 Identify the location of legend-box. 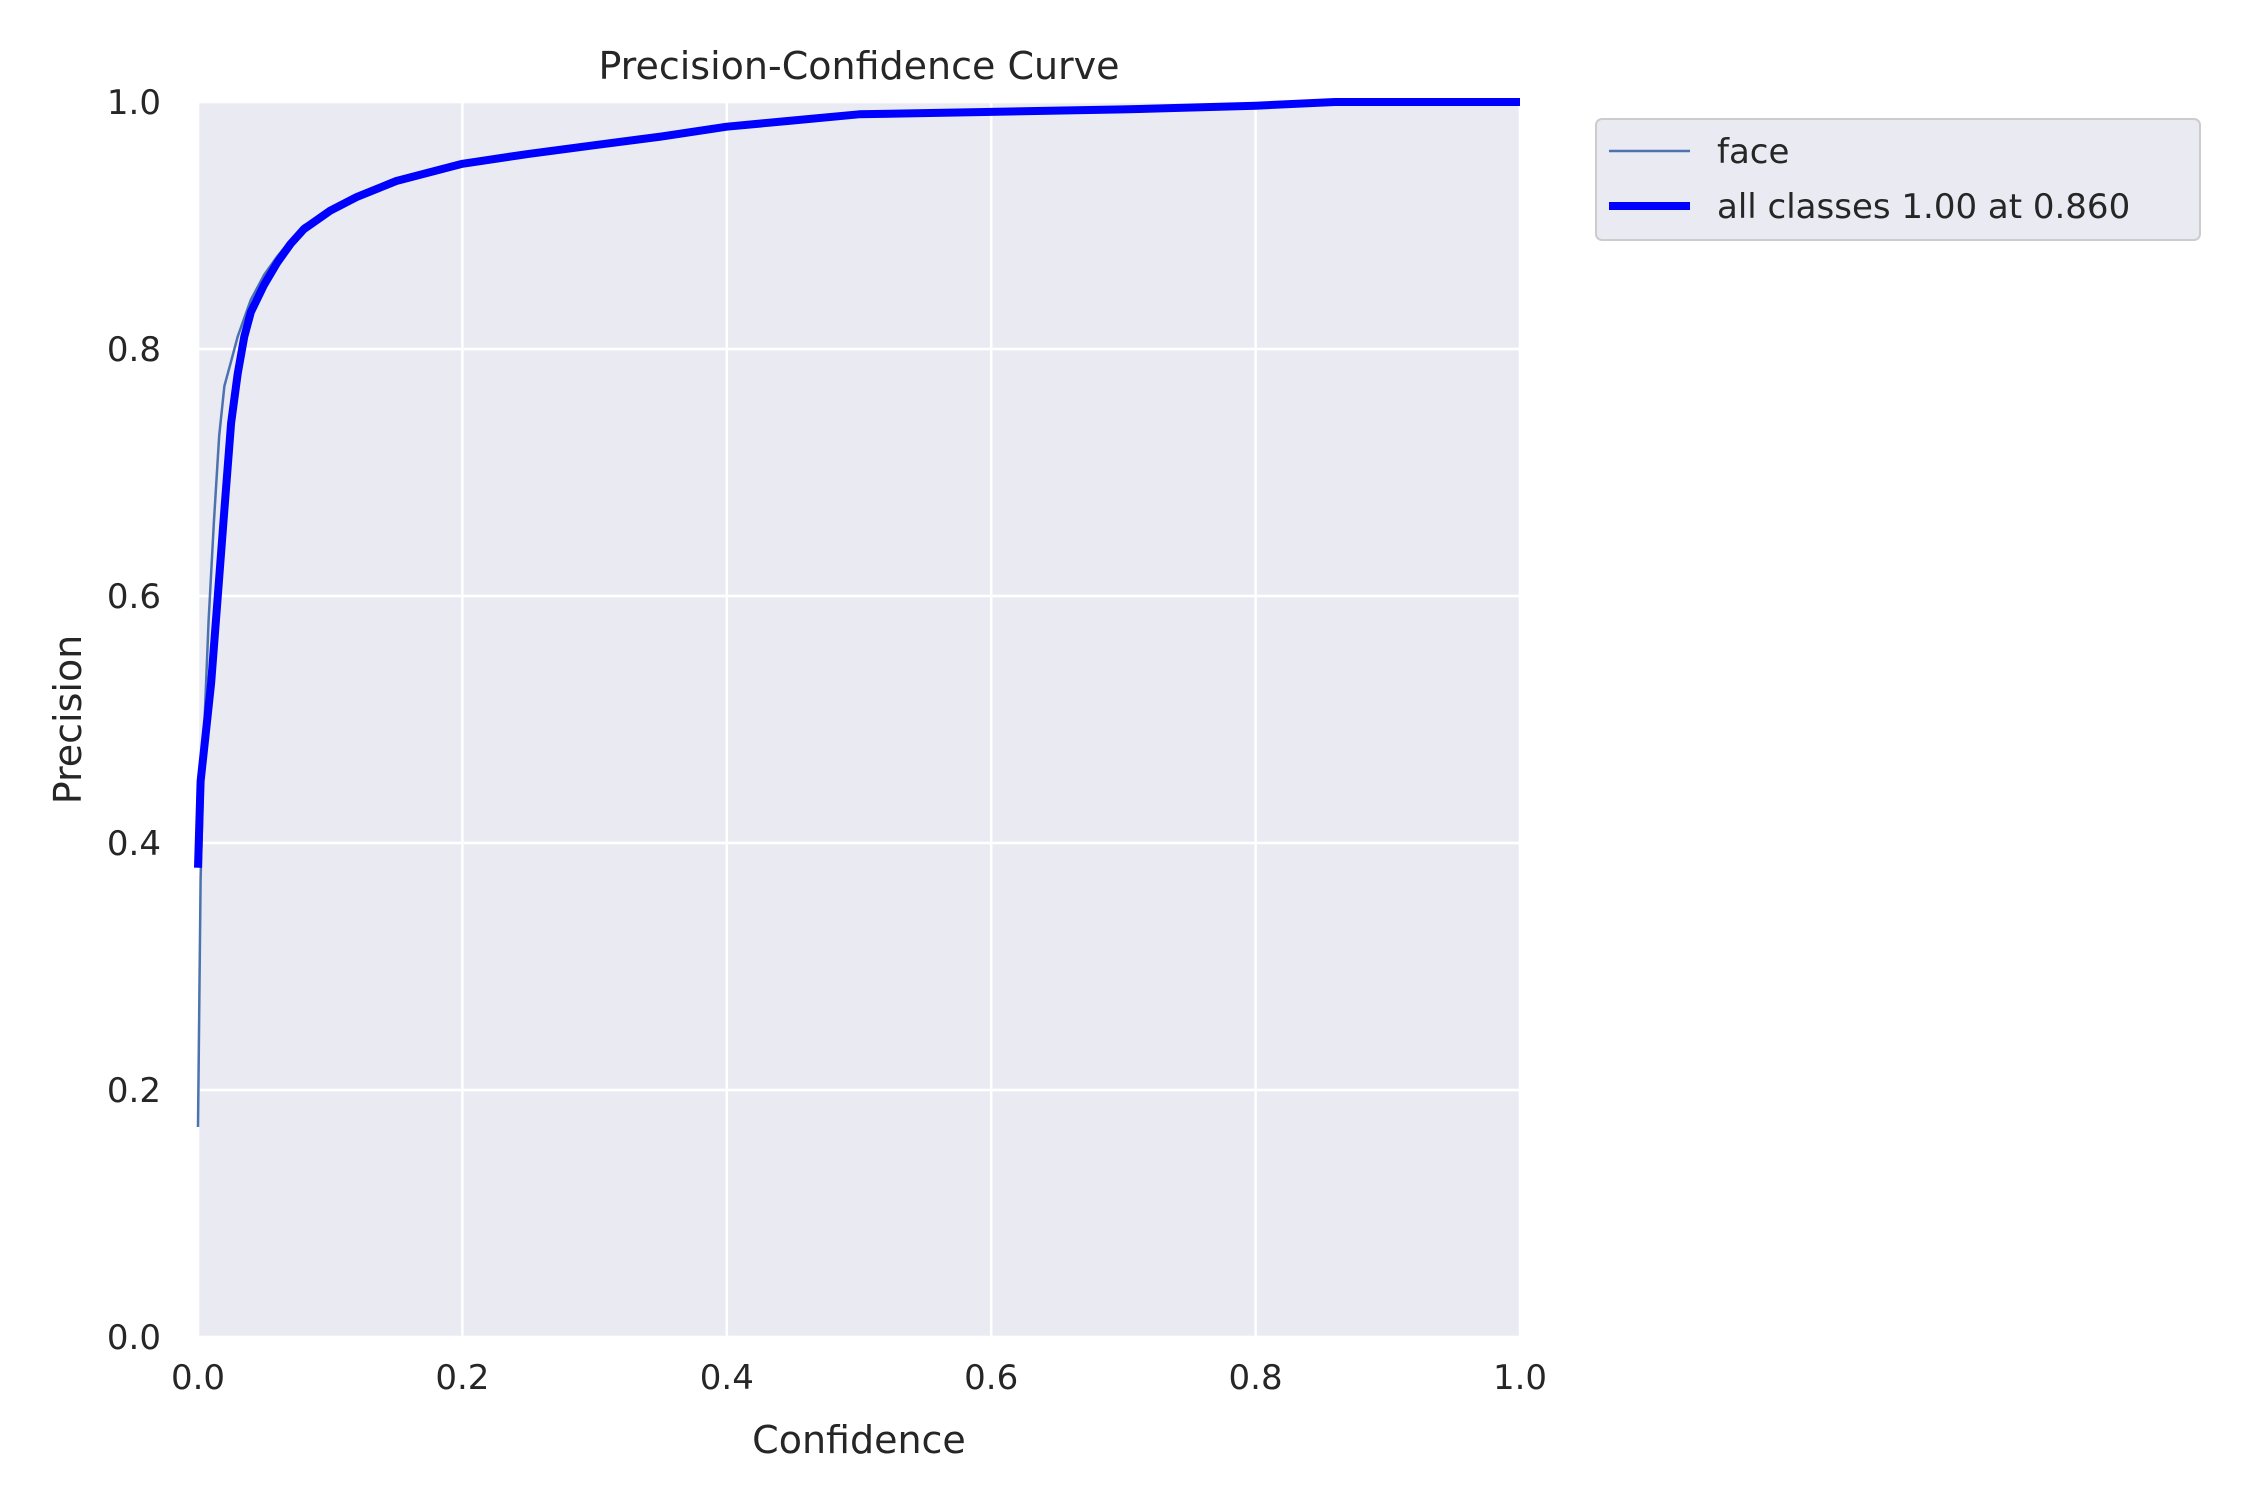
(1898, 179).